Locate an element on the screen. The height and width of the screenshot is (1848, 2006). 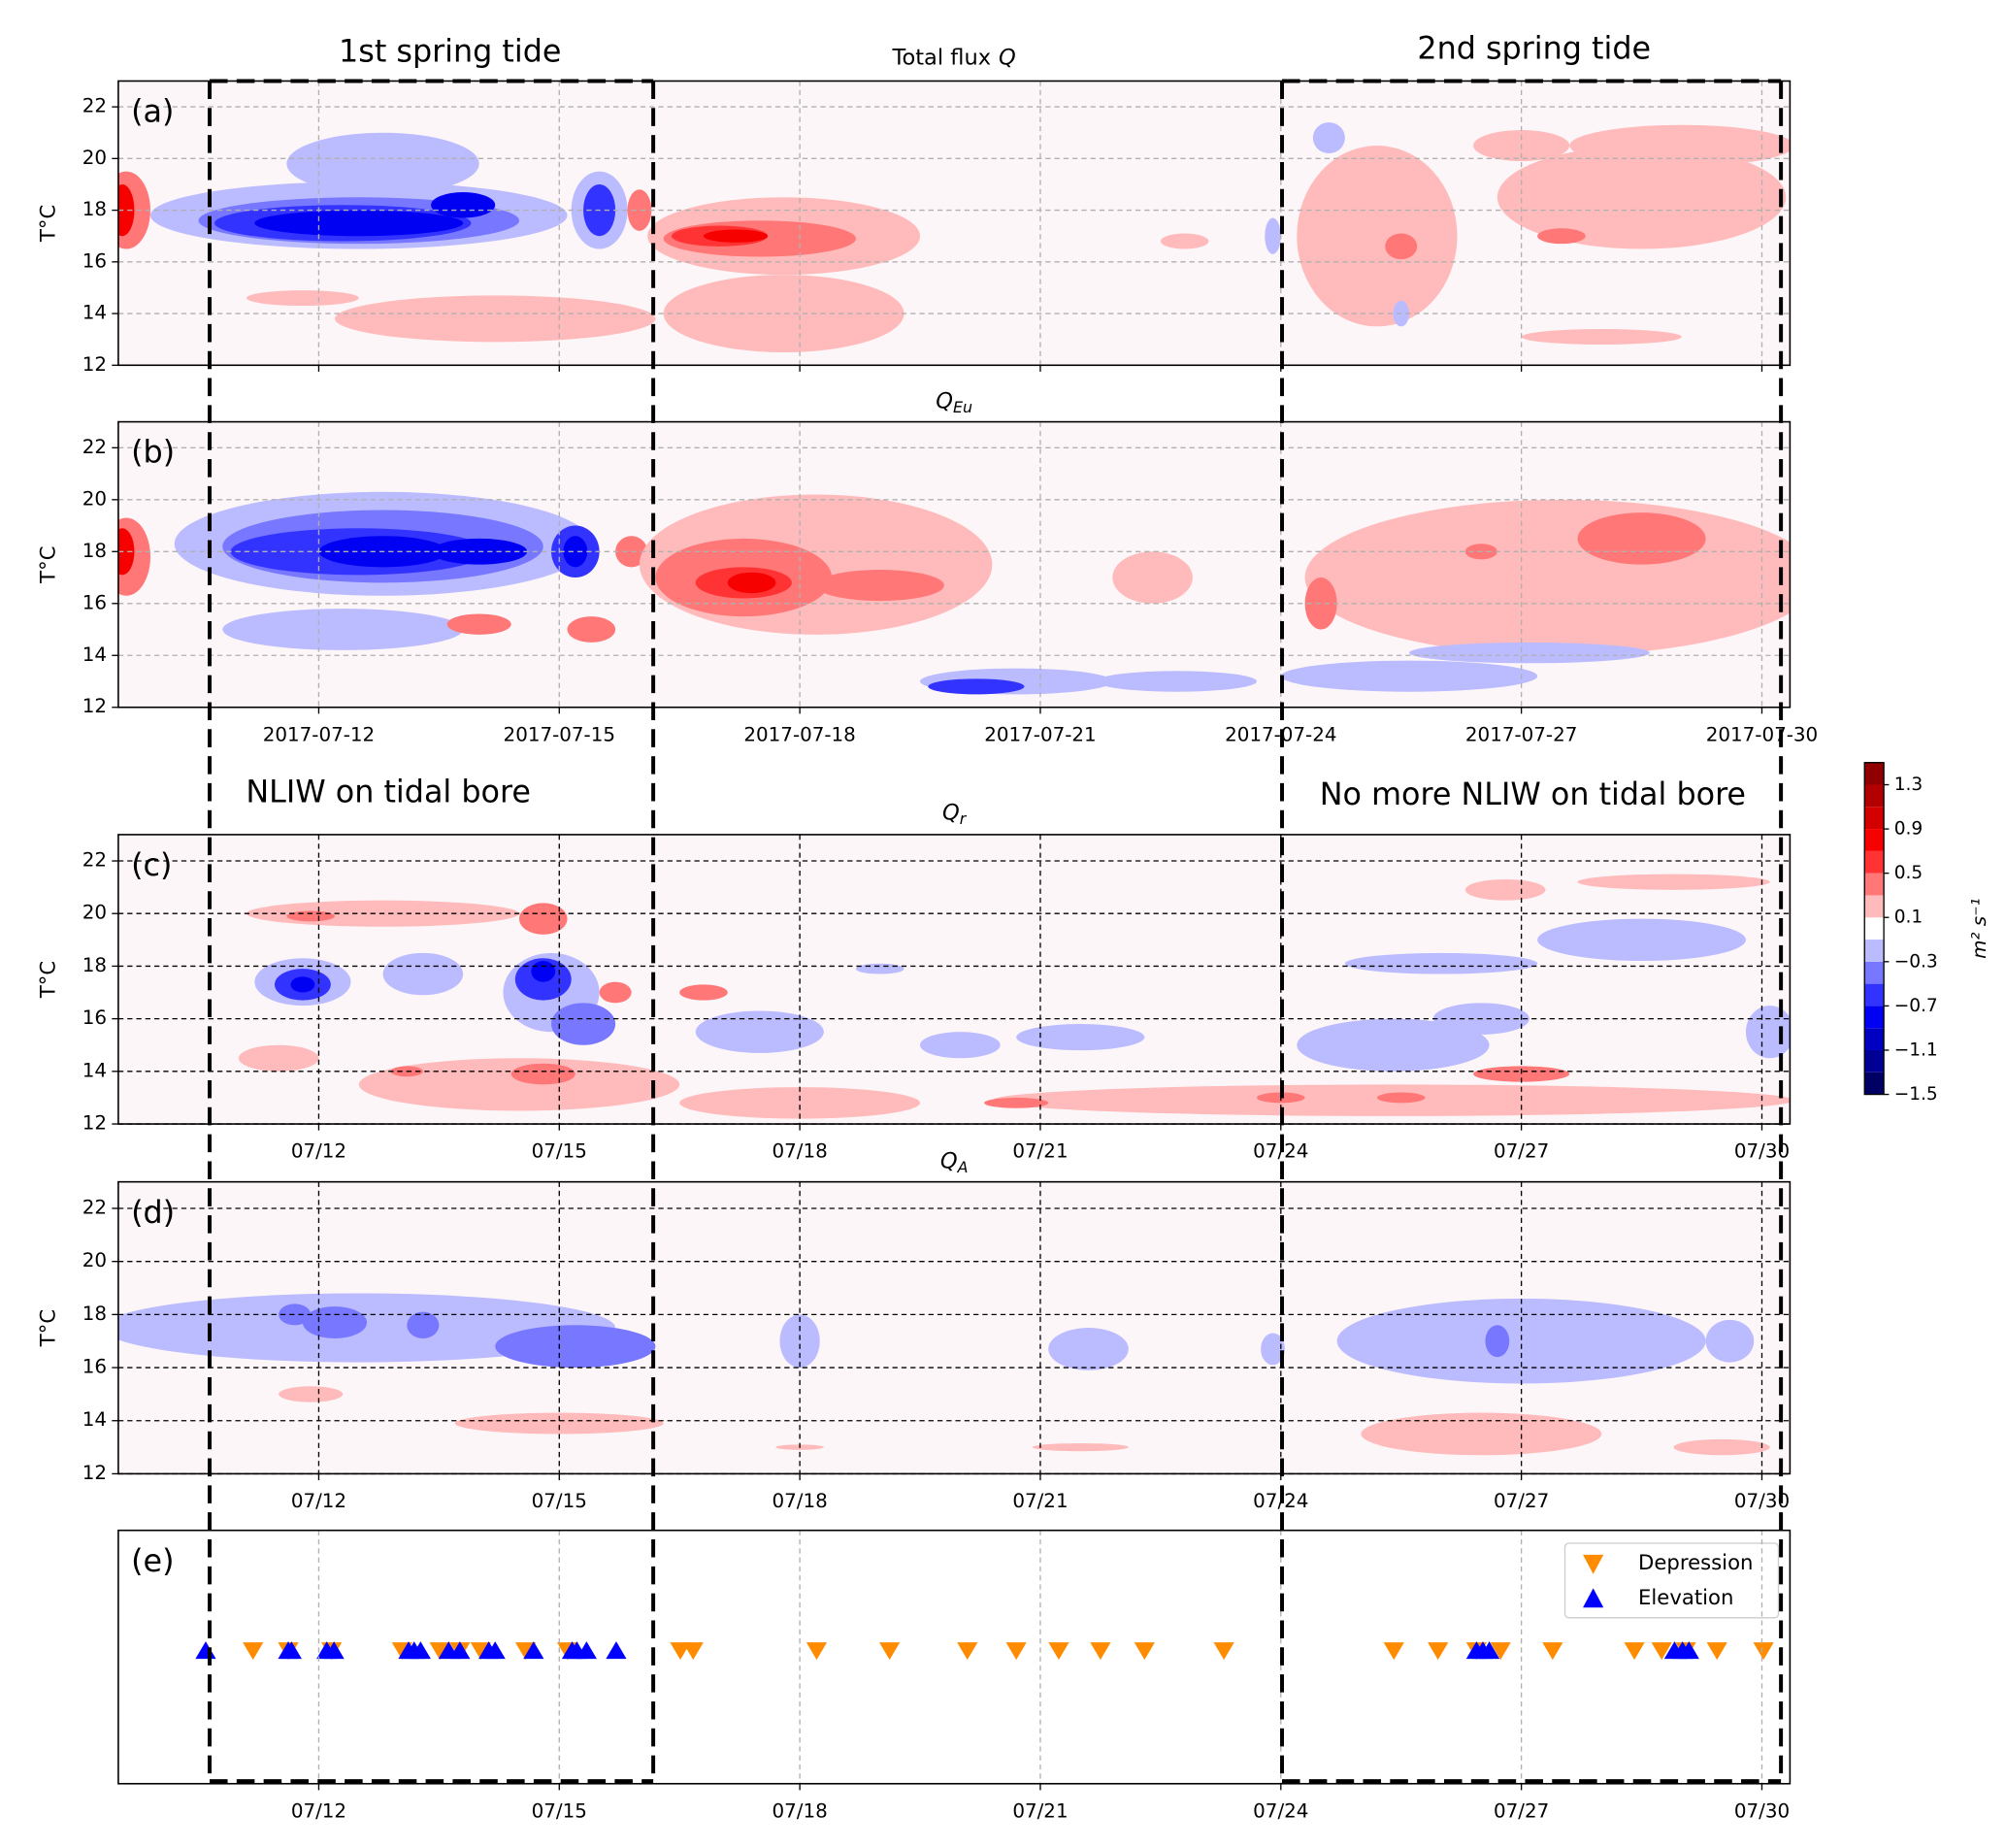
colorbar-tick-label: 0.5 is located at coordinates (1908, 873).